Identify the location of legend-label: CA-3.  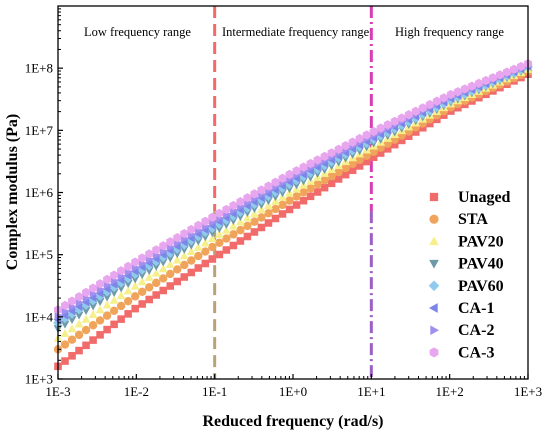
(476, 352).